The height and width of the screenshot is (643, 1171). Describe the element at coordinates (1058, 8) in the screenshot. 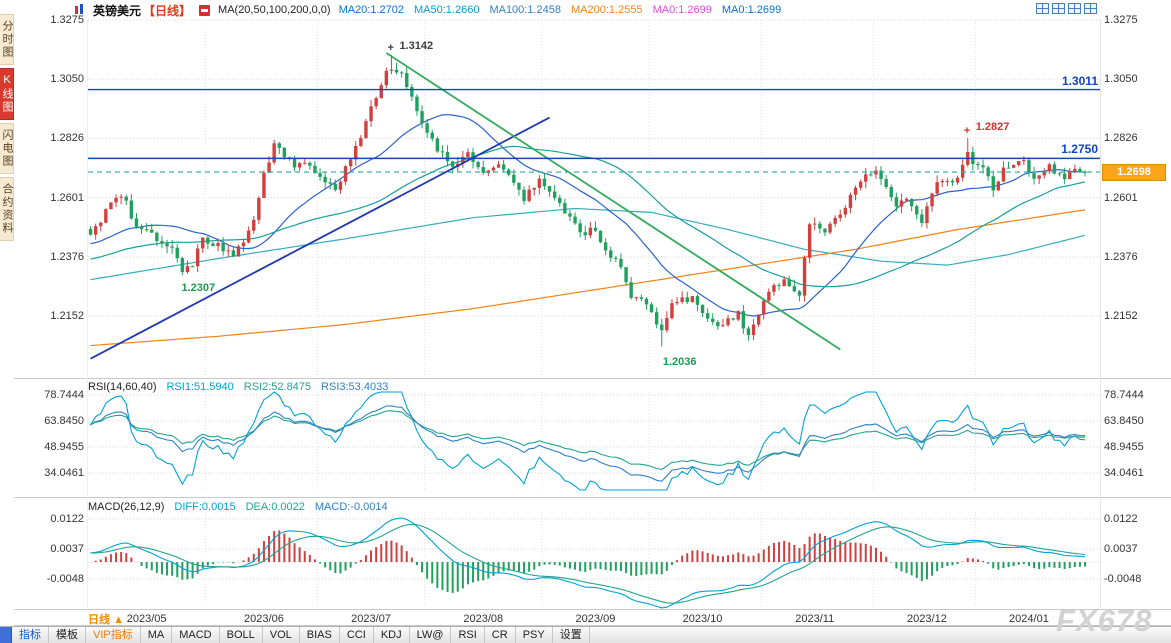

I see `layout-grid-icon` at that location.